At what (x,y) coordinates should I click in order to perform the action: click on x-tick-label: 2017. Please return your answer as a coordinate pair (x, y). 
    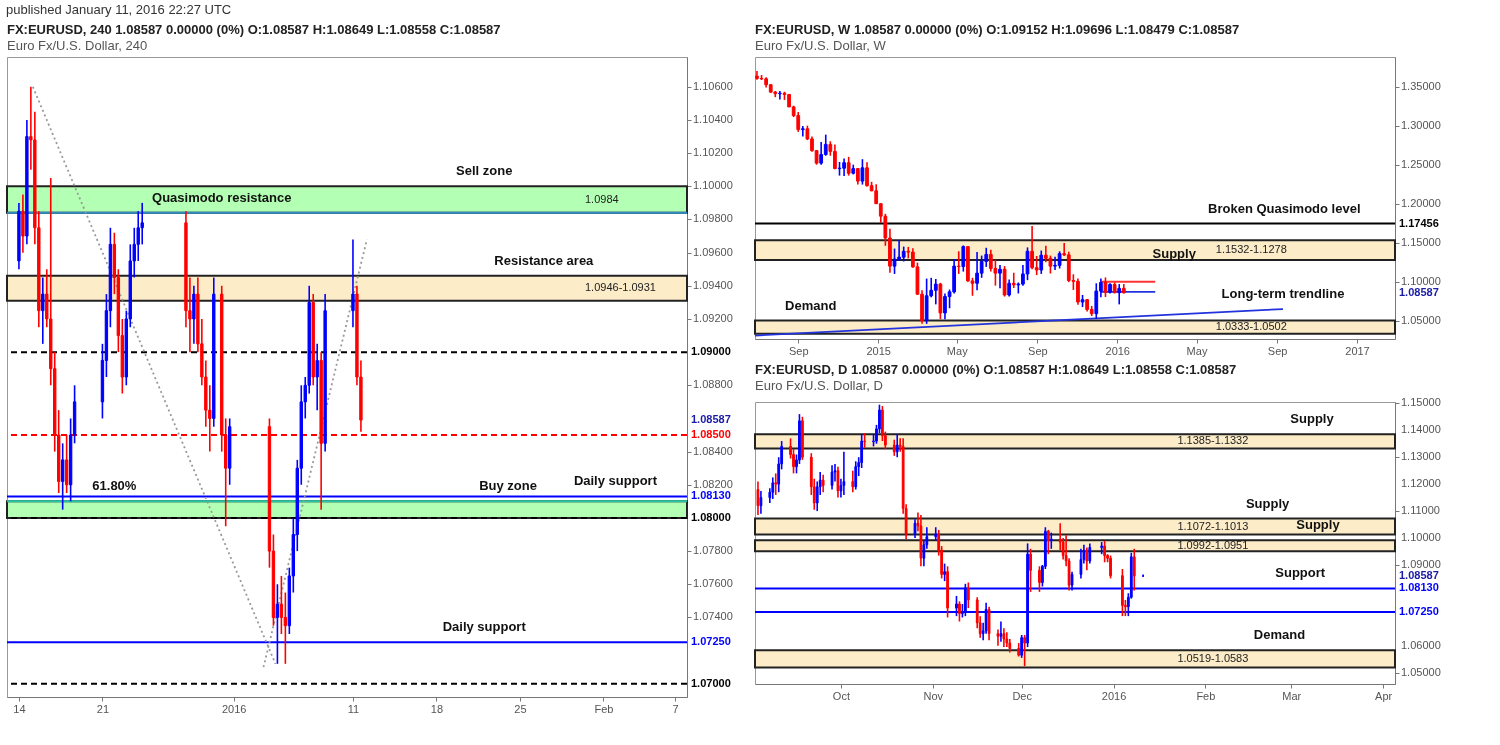
    Looking at the image, I should click on (1357, 350).